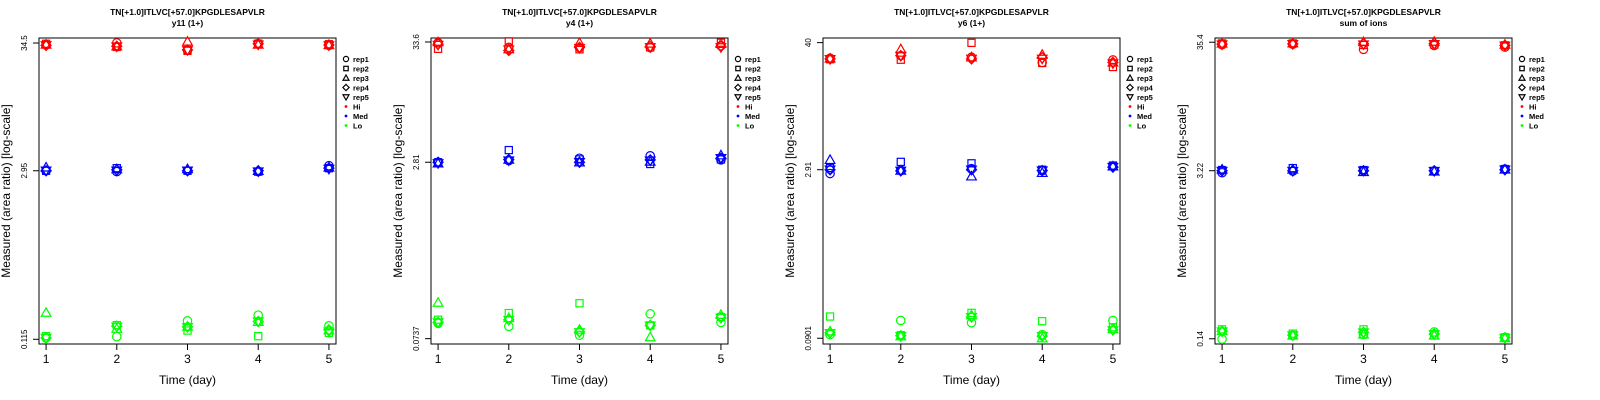 This screenshot has height=400, width=1600. What do you see at coordinates (738, 87) in the screenshot?
I see `legend-rep4-diamond-icon` at bounding box center [738, 87].